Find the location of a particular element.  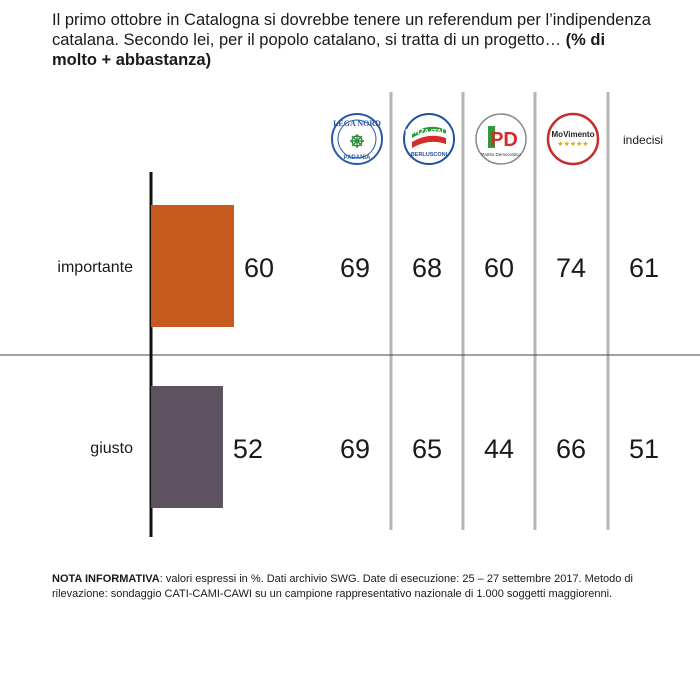

table-value-importante-5: 61 is located at coordinates (644, 268).